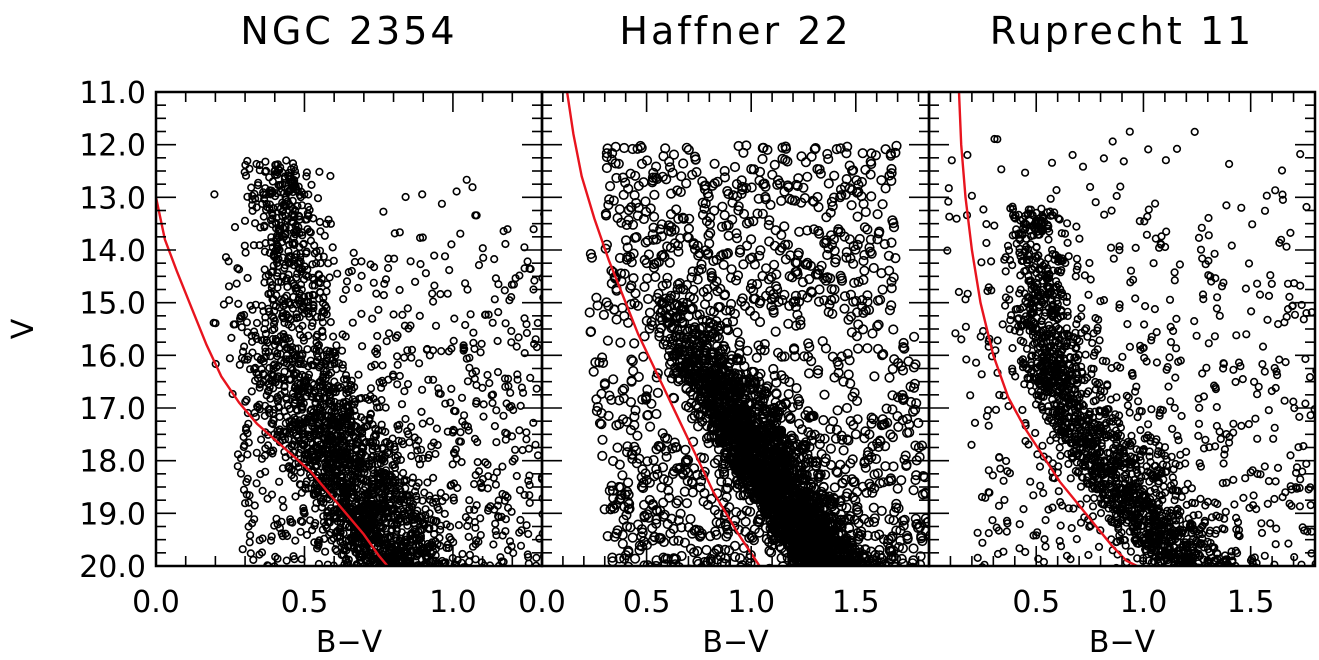 Image resolution: width=1319 pixels, height=660 pixels. What do you see at coordinates (348, 31) in the screenshot?
I see `panel-title: NGC 2354` at bounding box center [348, 31].